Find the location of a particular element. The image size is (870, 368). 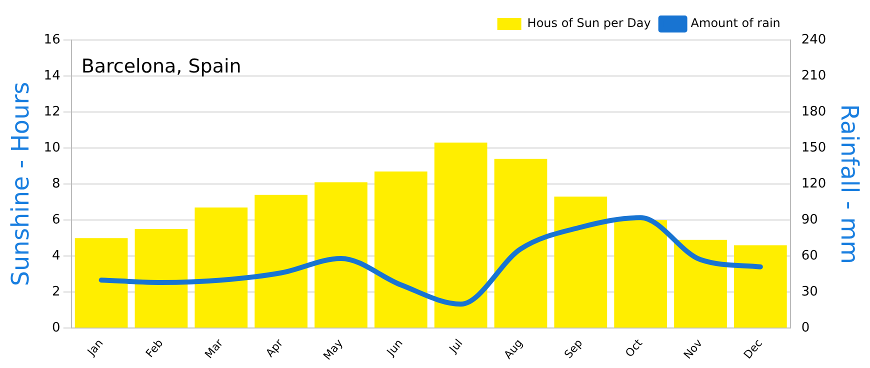

y-tick-label: 14 is located at coordinates (52, 76).